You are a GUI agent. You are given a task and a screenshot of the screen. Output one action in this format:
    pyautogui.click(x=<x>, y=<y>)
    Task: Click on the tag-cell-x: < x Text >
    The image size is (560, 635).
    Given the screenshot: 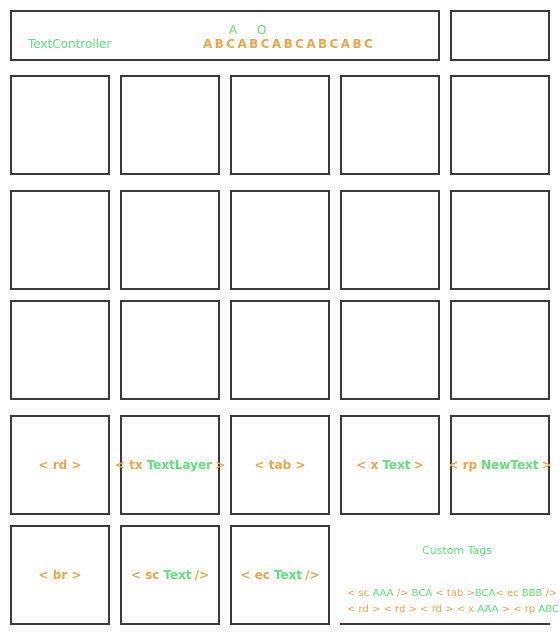 What is the action you would take?
    pyautogui.click(x=390, y=465)
    